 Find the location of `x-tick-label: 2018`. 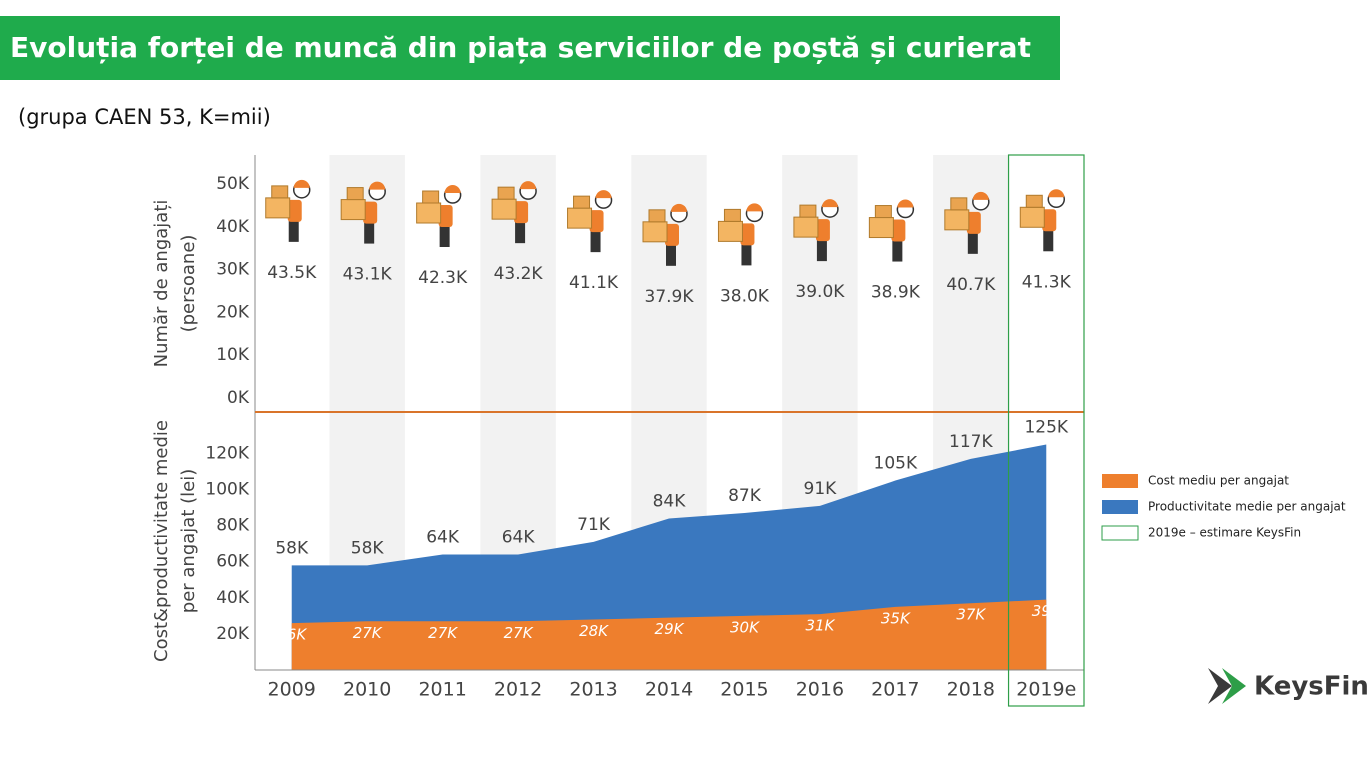

x-tick-label: 2018 is located at coordinates (971, 690).